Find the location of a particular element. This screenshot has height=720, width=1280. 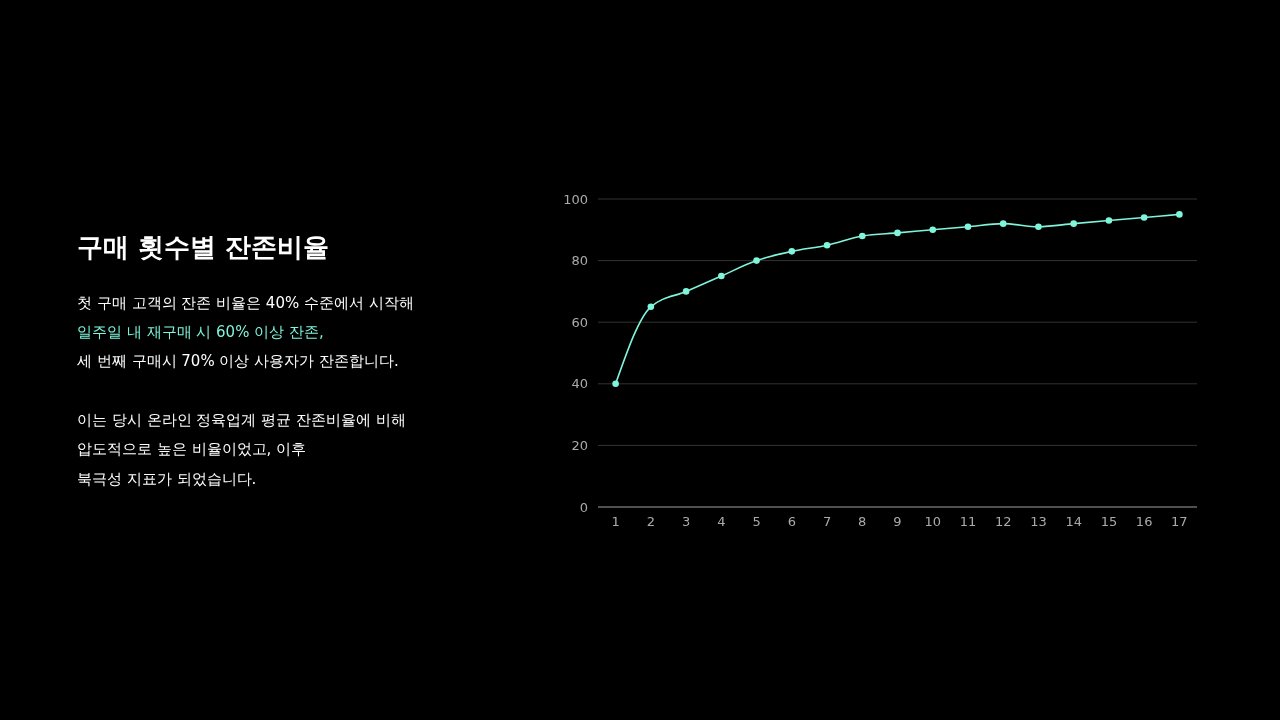

x-tick-label: 4 is located at coordinates (721, 521).